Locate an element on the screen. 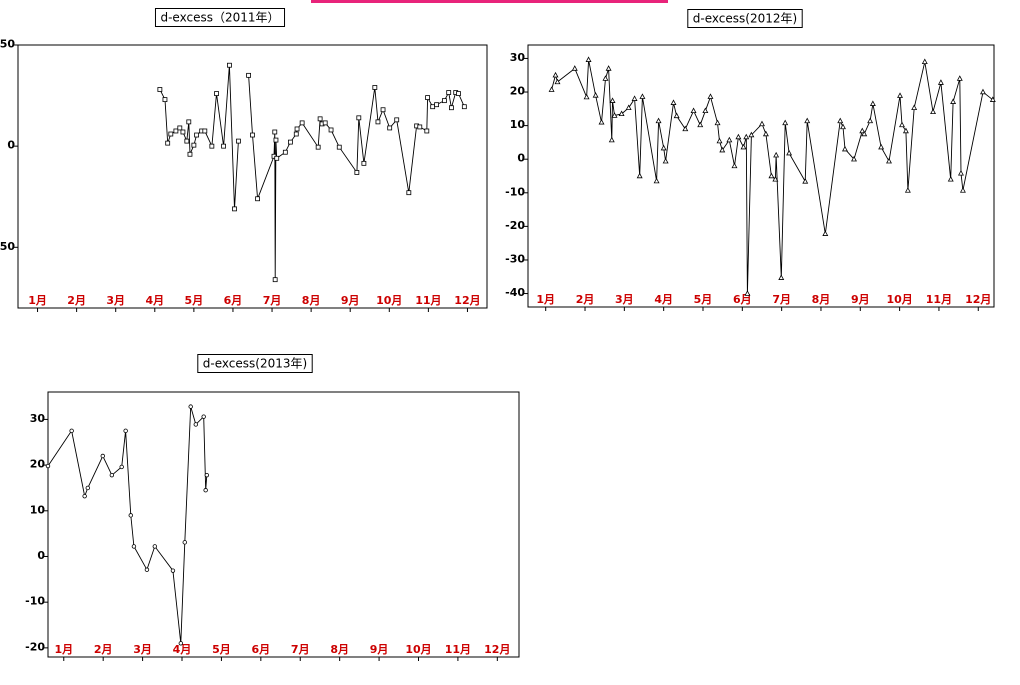 The width and height of the screenshot is (1020, 685). y-tick-label: -30 is located at coordinates (515, 258).